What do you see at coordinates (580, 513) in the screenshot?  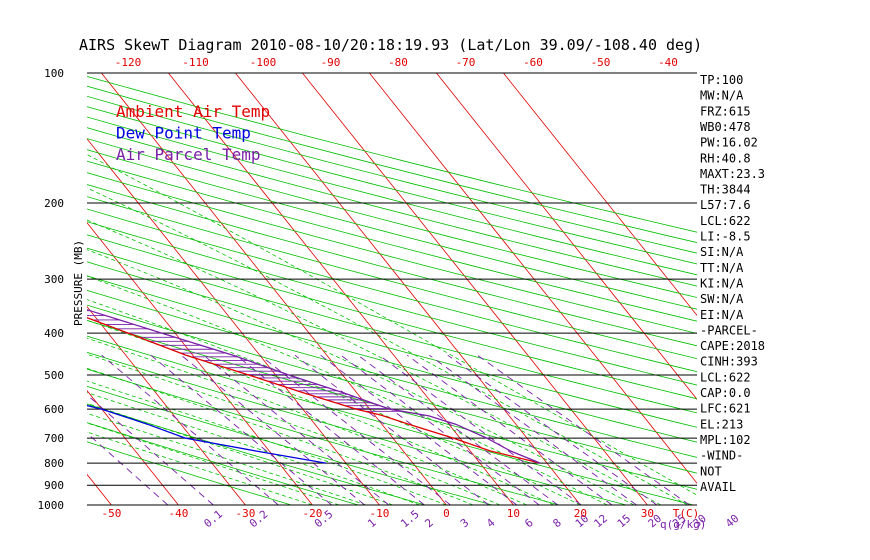 I see `bottom-temp-tick-label: 20` at bounding box center [580, 513].